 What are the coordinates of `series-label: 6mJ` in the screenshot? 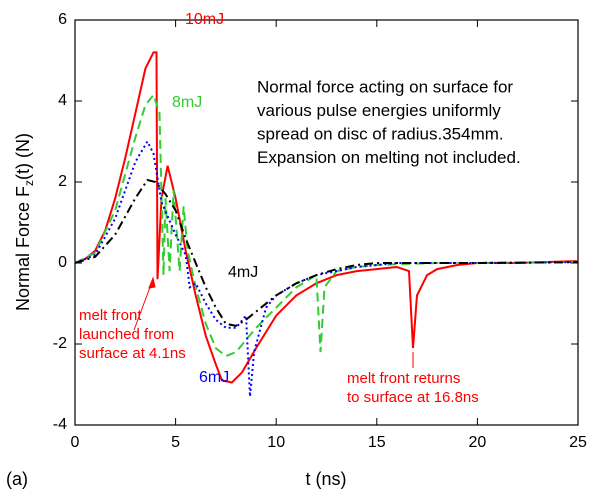 It's located at (214, 377).